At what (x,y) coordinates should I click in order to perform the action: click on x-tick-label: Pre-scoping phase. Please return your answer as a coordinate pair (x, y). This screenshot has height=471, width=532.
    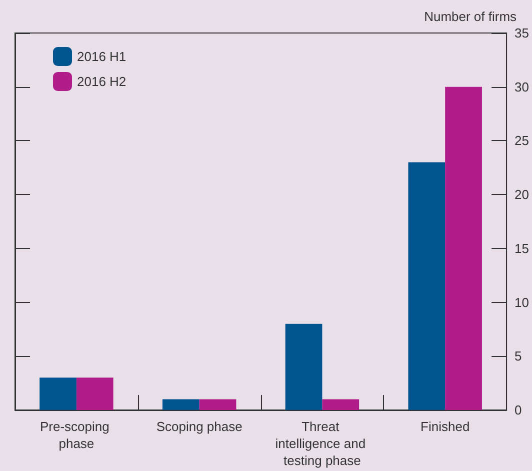
    Looking at the image, I should click on (76, 435).